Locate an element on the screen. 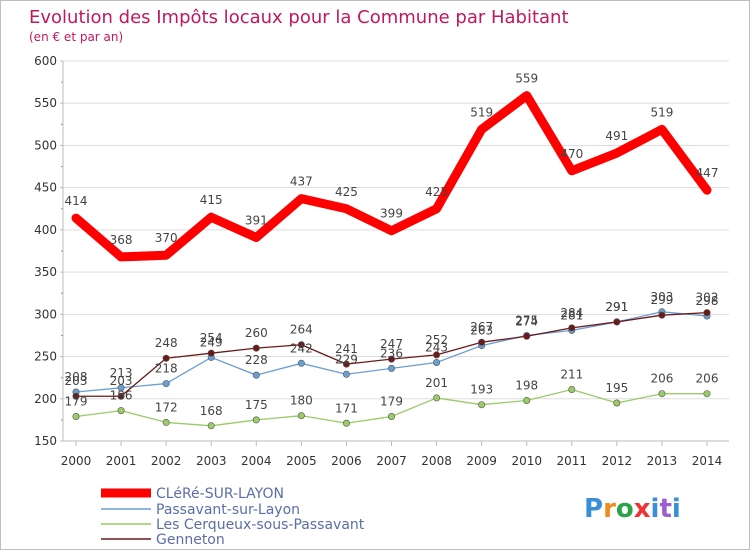 The height and width of the screenshot is (551, 750). y-tick-label: 200 is located at coordinates (45, 399).